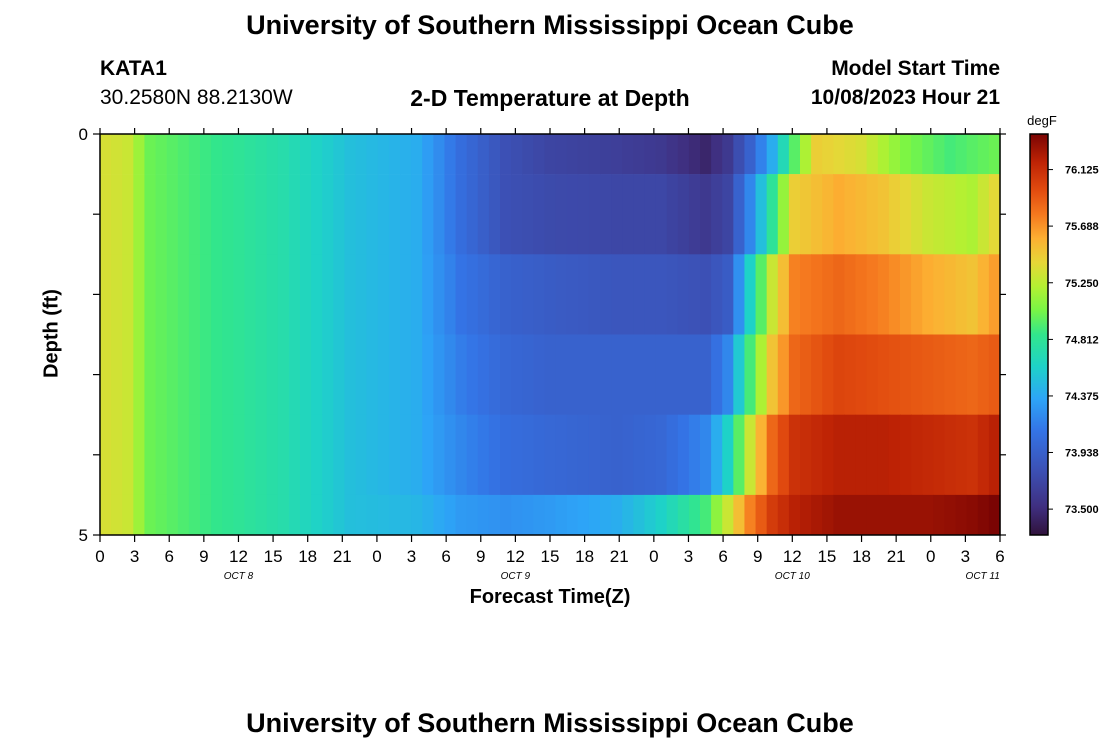 This screenshot has height=750, width=1100. What do you see at coordinates (1082, 227) in the screenshot?
I see `colorbar-tick-label: 75.688` at bounding box center [1082, 227].